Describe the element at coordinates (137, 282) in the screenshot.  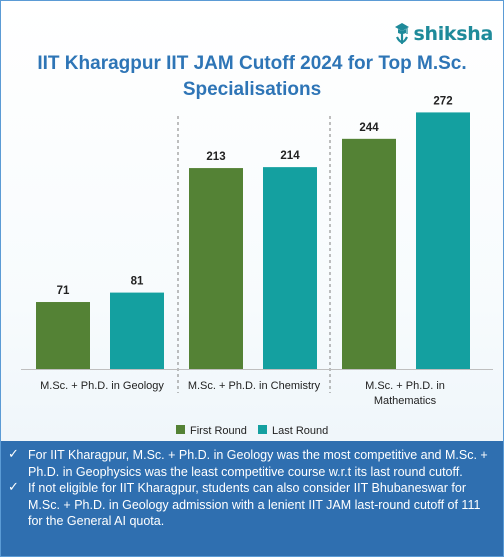
I see `data-label: 81` at that location.